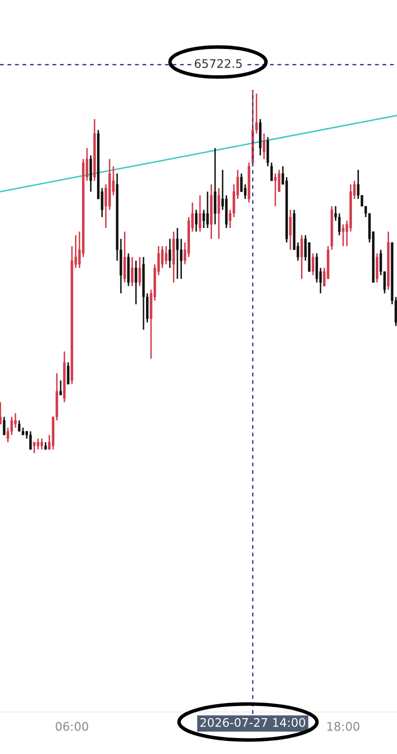 This screenshot has width=397, height=754. Describe the element at coordinates (253, 722) in the screenshot. I see `ref-line-label: 2026-07-27 14:00` at that location.